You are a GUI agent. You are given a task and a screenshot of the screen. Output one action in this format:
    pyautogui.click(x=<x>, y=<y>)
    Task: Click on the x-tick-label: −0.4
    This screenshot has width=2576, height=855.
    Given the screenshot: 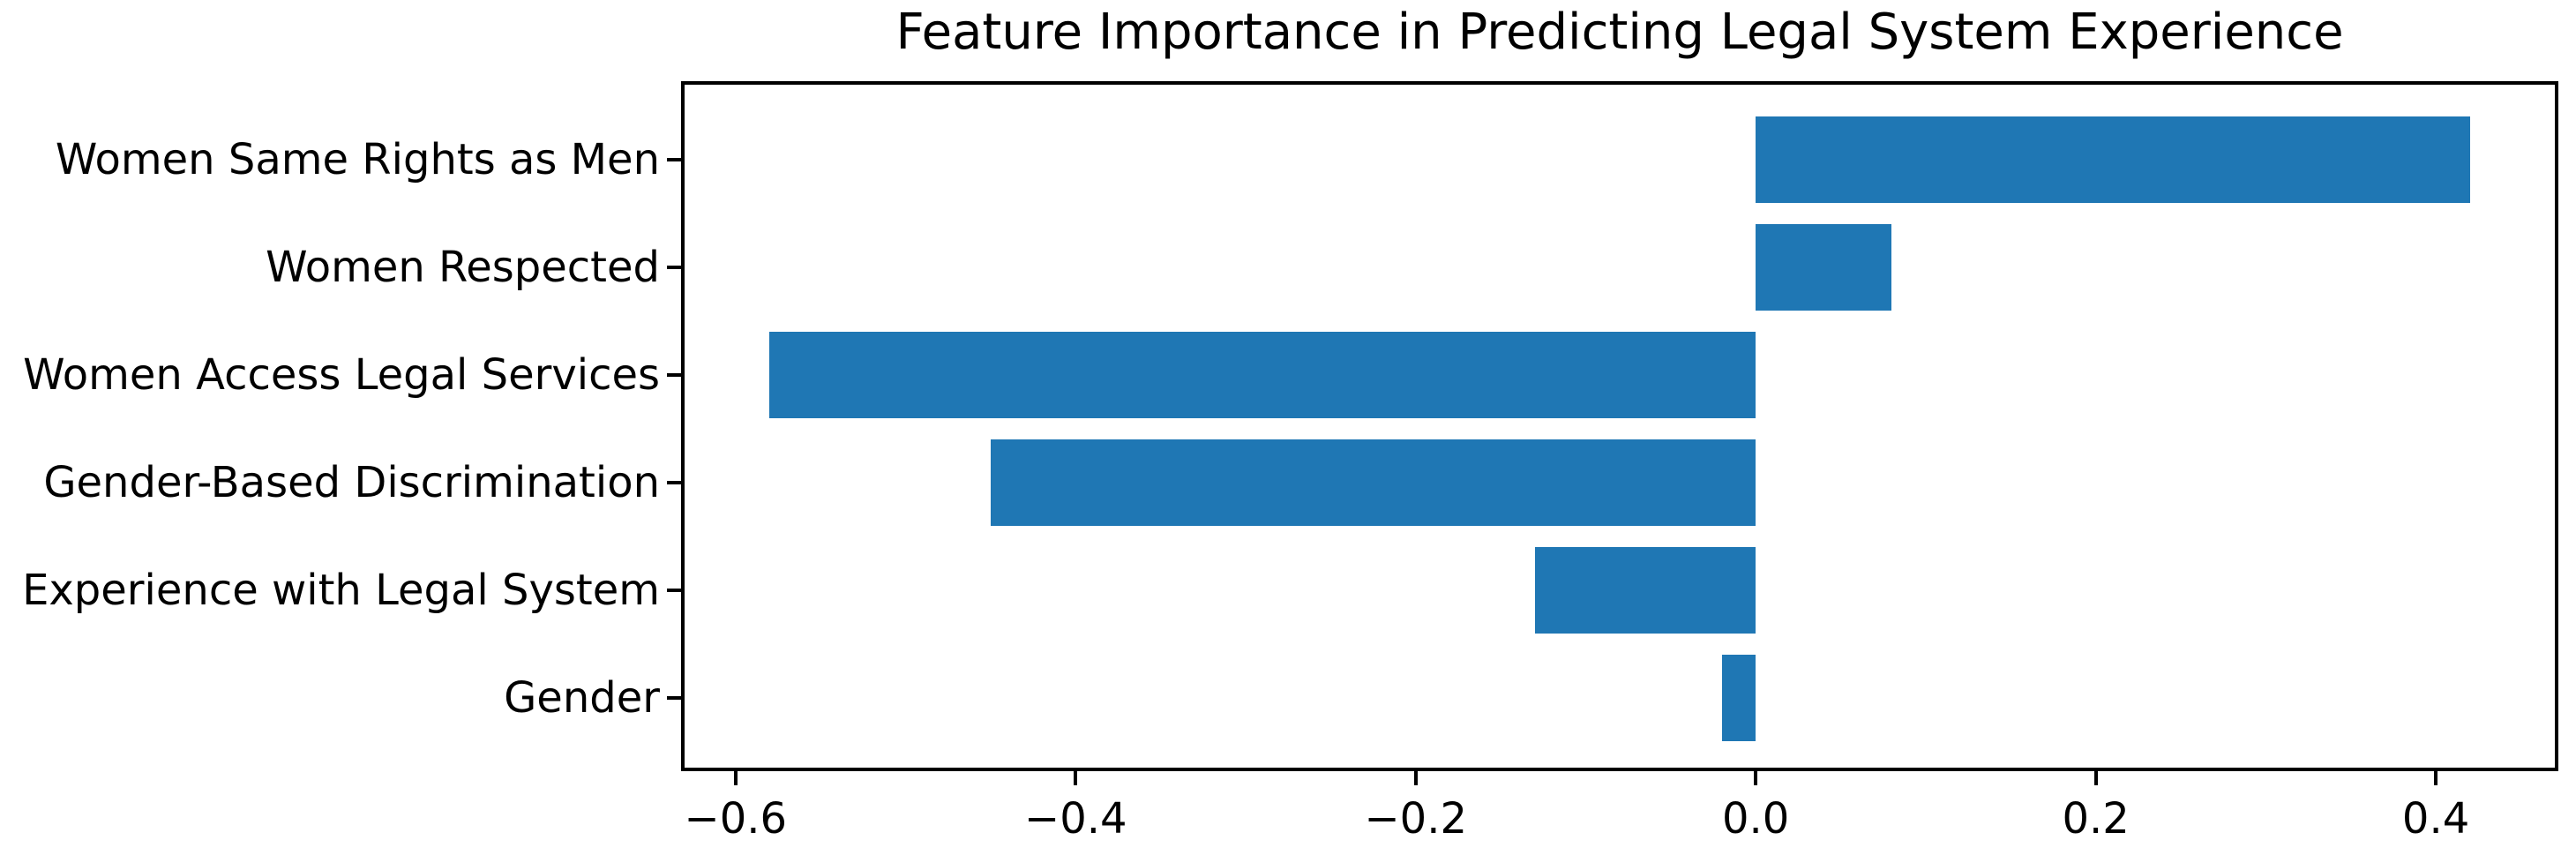 What is the action you would take?
    pyautogui.click(x=1075, y=819)
    